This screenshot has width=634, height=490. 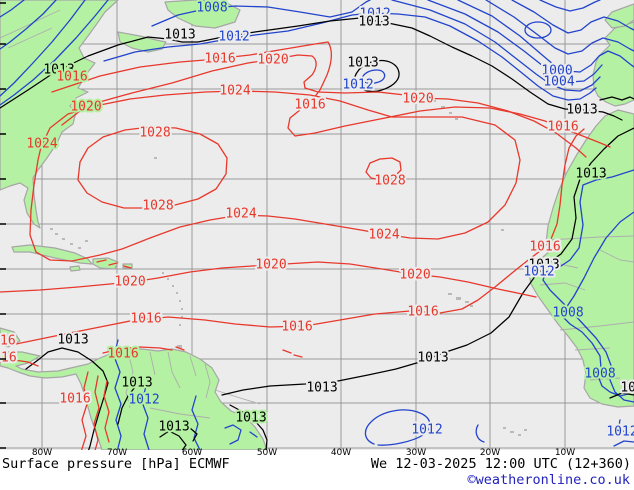 I want to click on isobar-1012-north, so click(x=350, y=56).